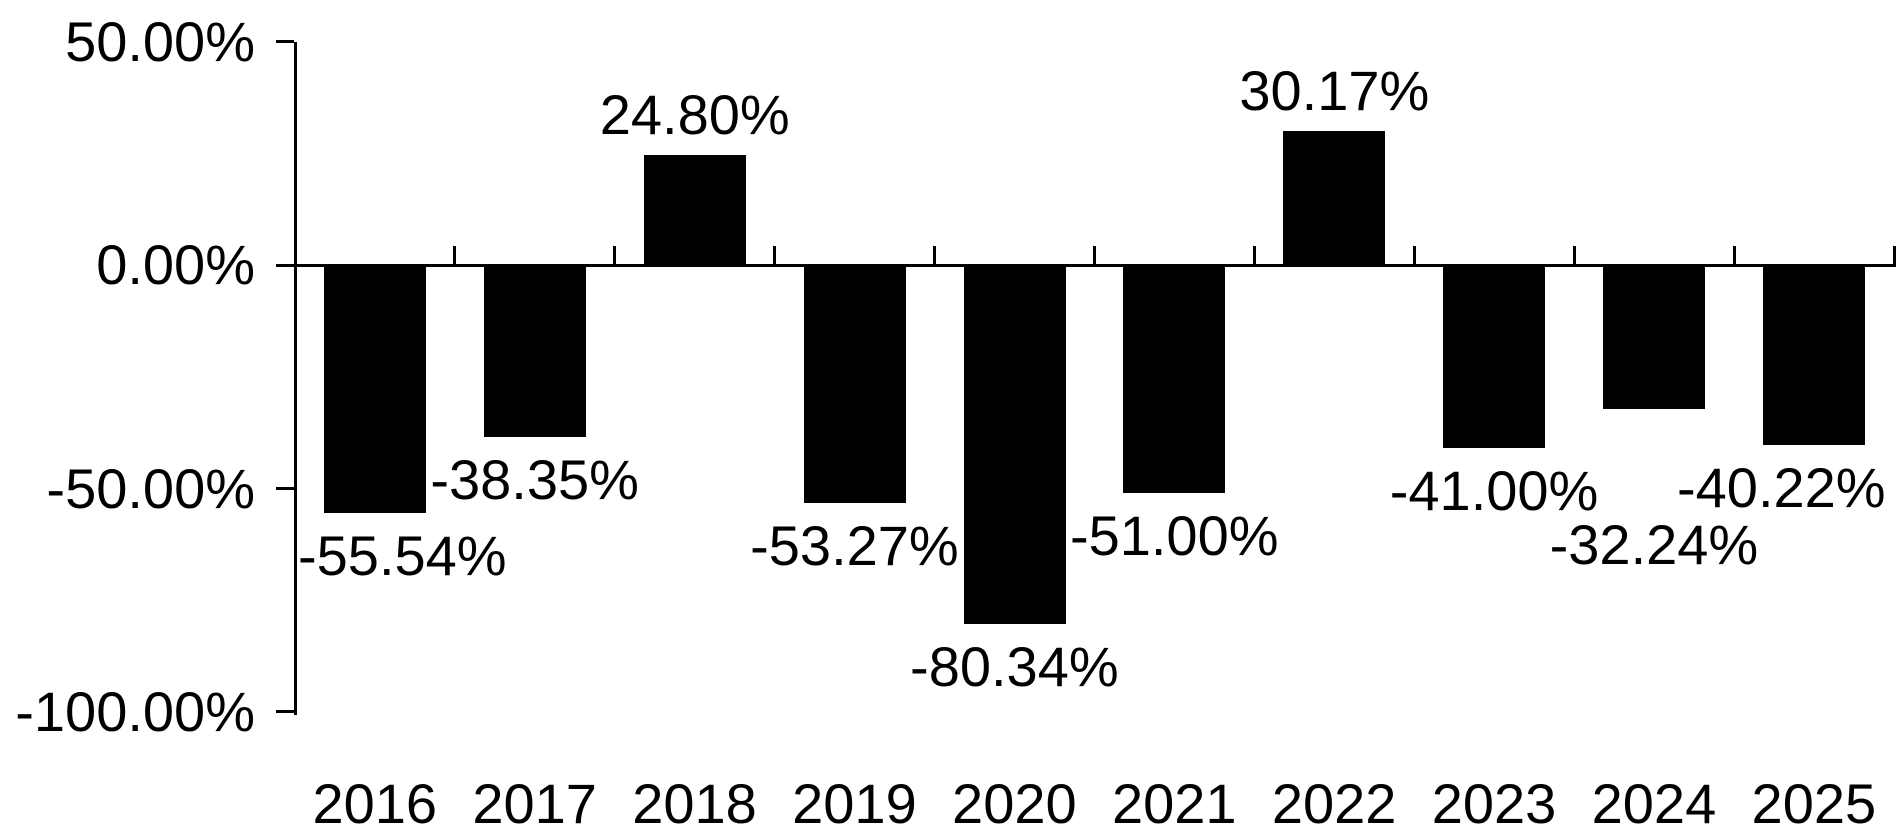  Describe the element at coordinates (1094, 265) in the screenshot. I see `x-axis-line` at that location.